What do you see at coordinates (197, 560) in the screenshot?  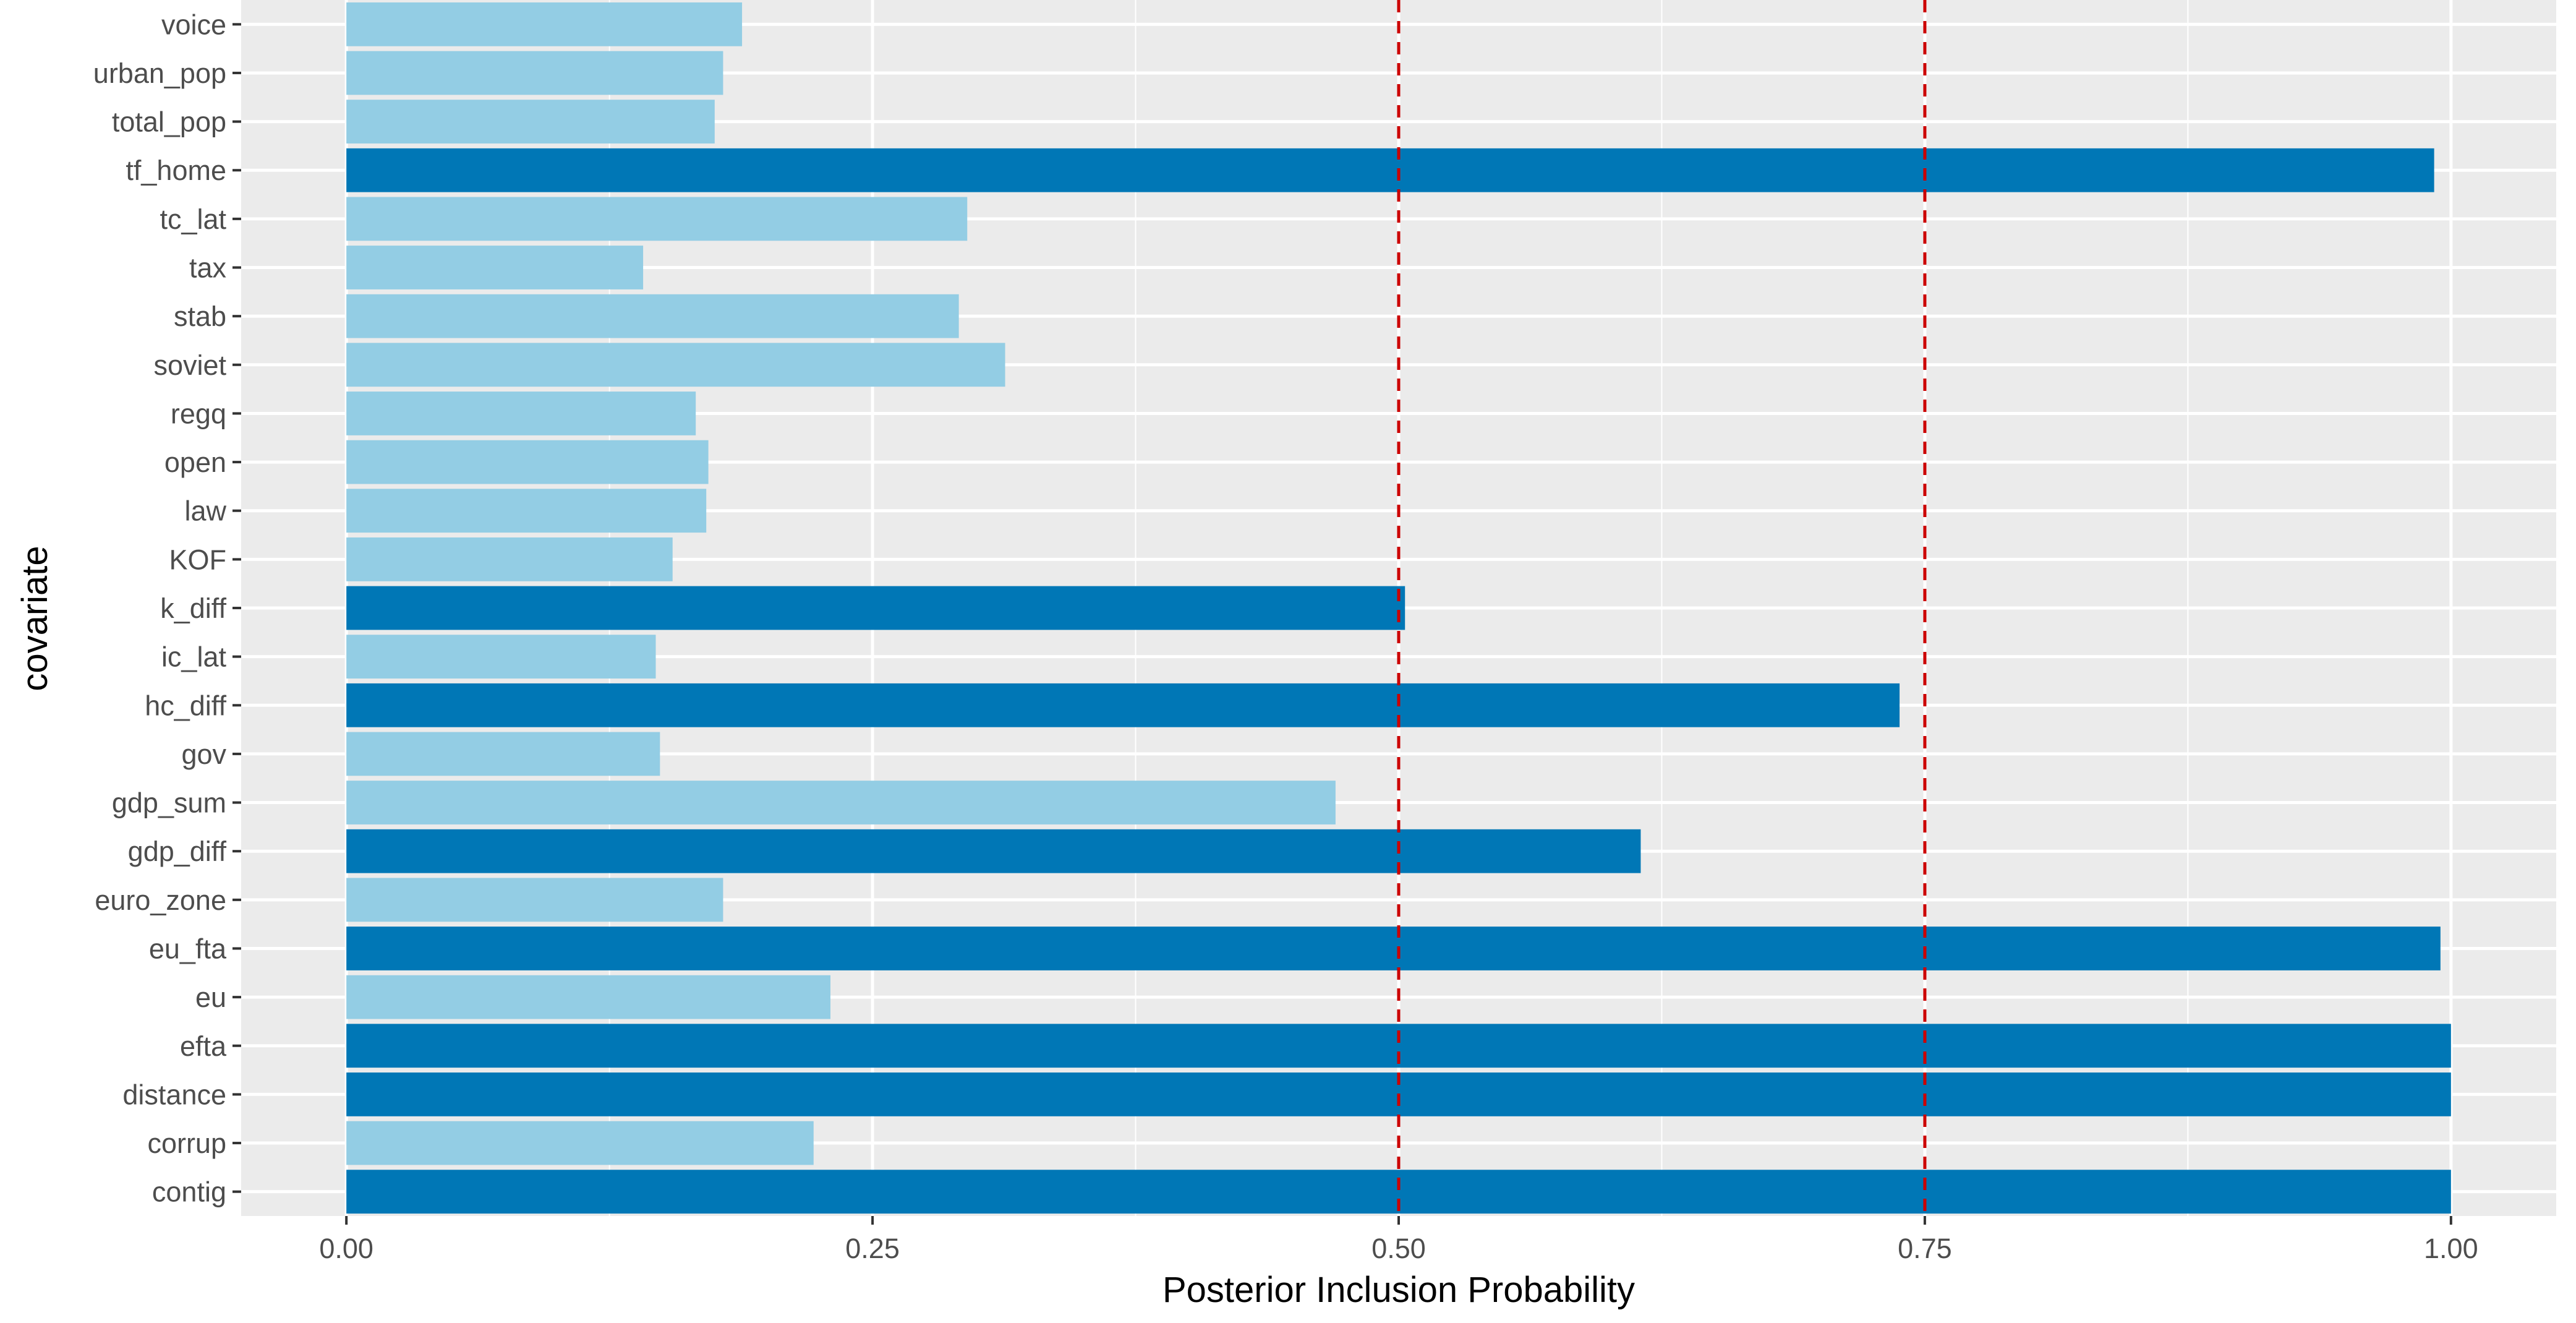 I see `y-tick-label: KOF` at bounding box center [197, 560].